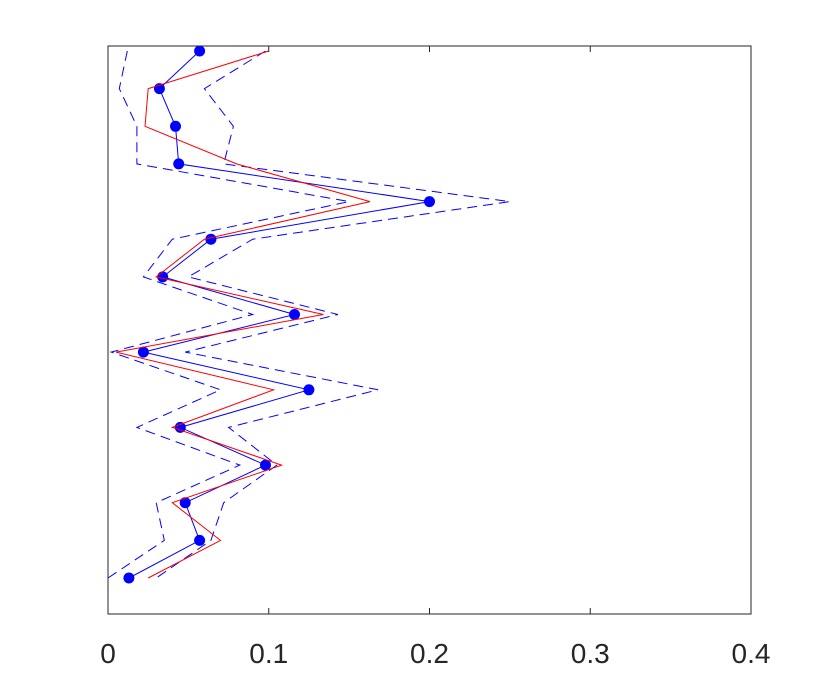  Describe the element at coordinates (268, 653) in the screenshot. I see `x-tick-label: 0.1` at that location.